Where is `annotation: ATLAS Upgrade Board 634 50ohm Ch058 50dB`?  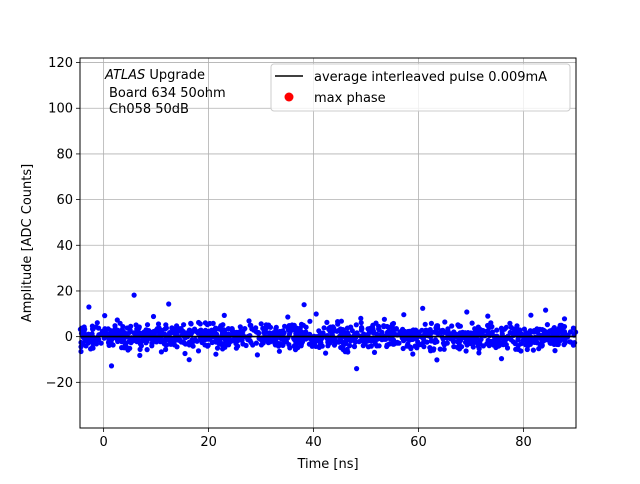
annotation: ATLAS Upgrade Board 634 50ohm Ch058 50dB is located at coordinates (165, 92).